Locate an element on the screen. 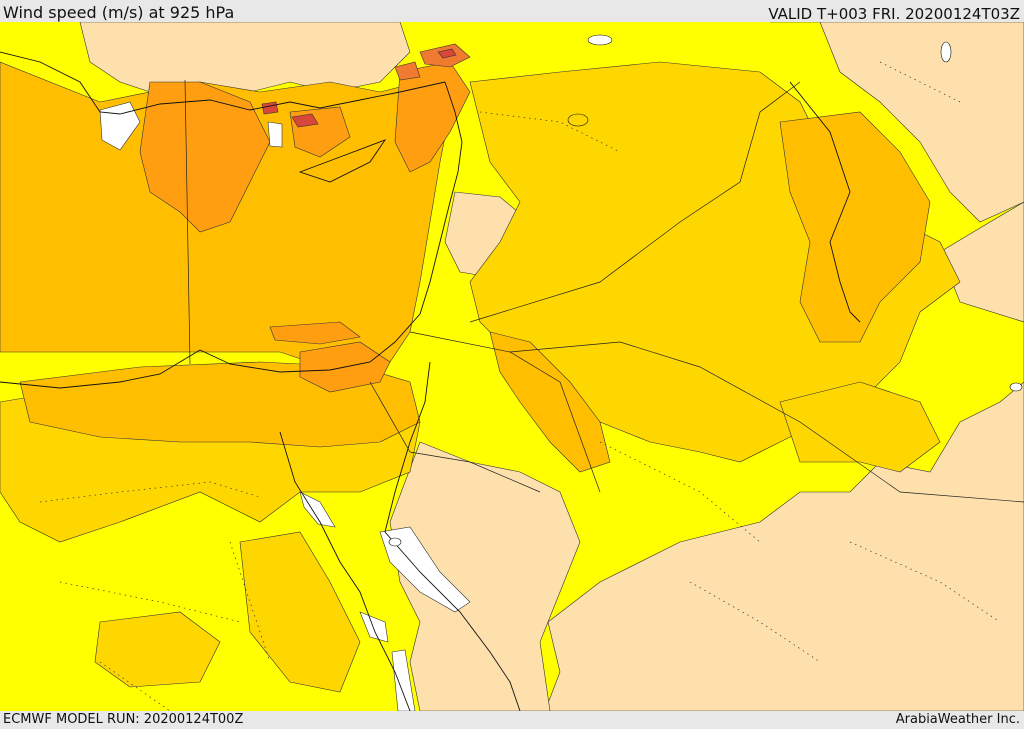  calm-patch-gulf-suez is located at coordinates (317, 509).